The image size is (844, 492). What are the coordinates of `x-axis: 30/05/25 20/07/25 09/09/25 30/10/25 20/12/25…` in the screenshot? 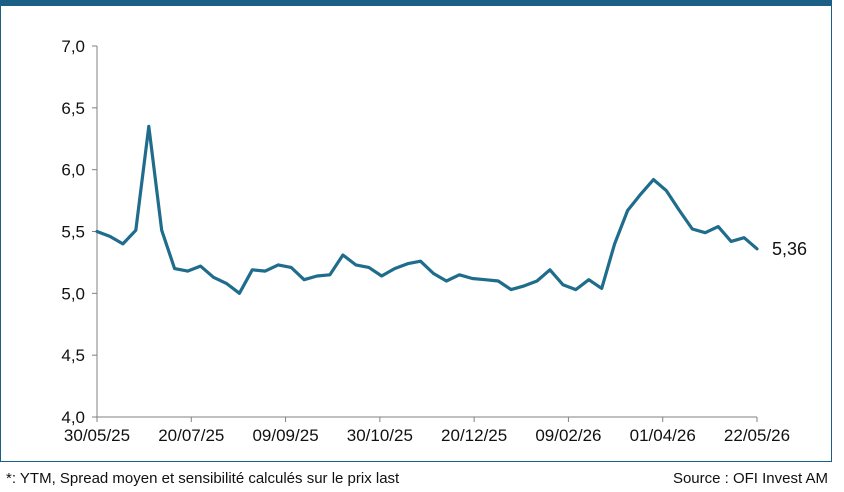 It's located at (427, 430).